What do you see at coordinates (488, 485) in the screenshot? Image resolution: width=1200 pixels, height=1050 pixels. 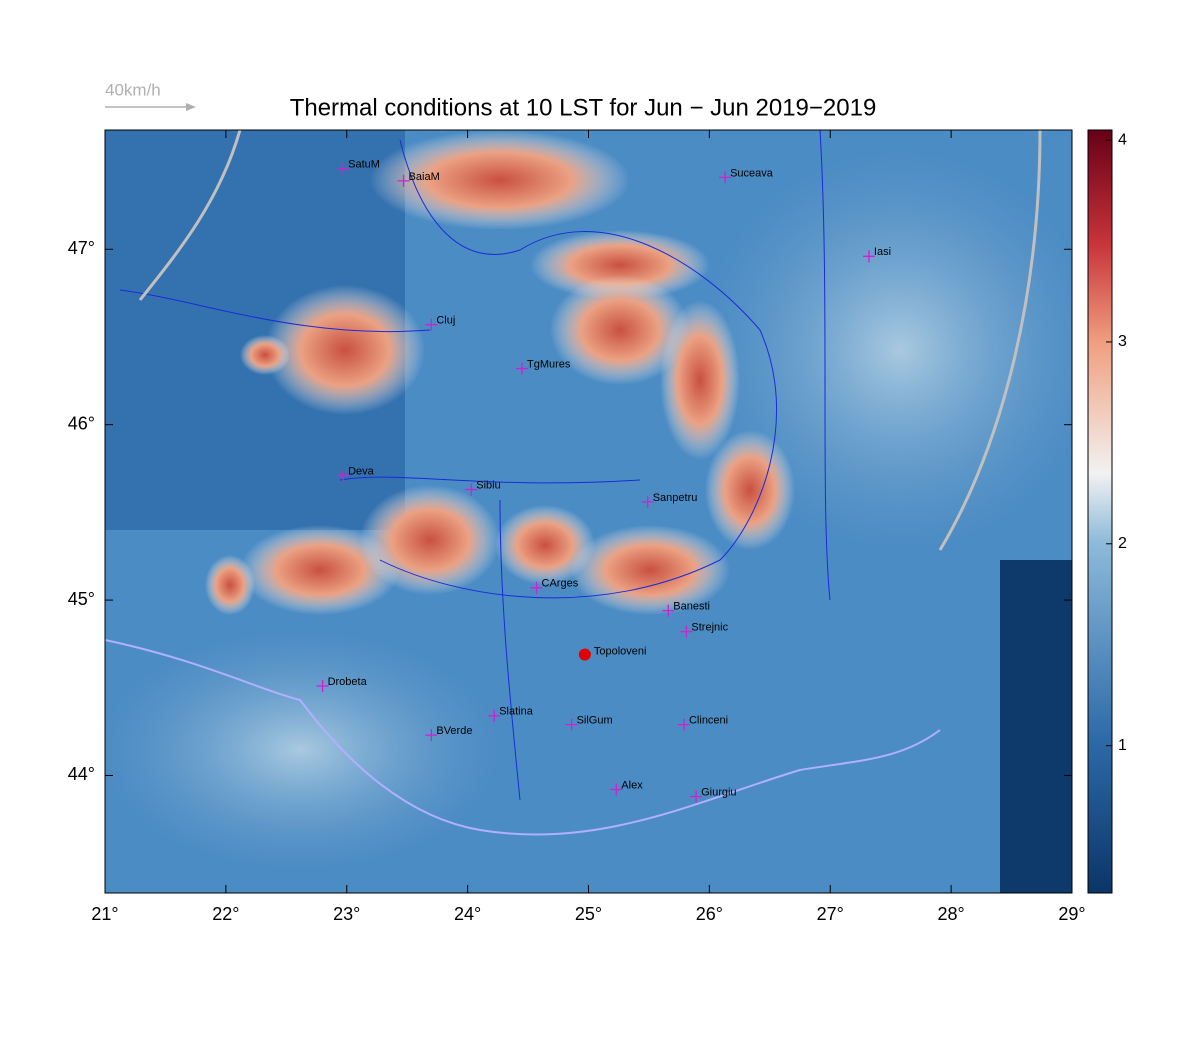 I see `city-label: Sibiu` at bounding box center [488, 485].